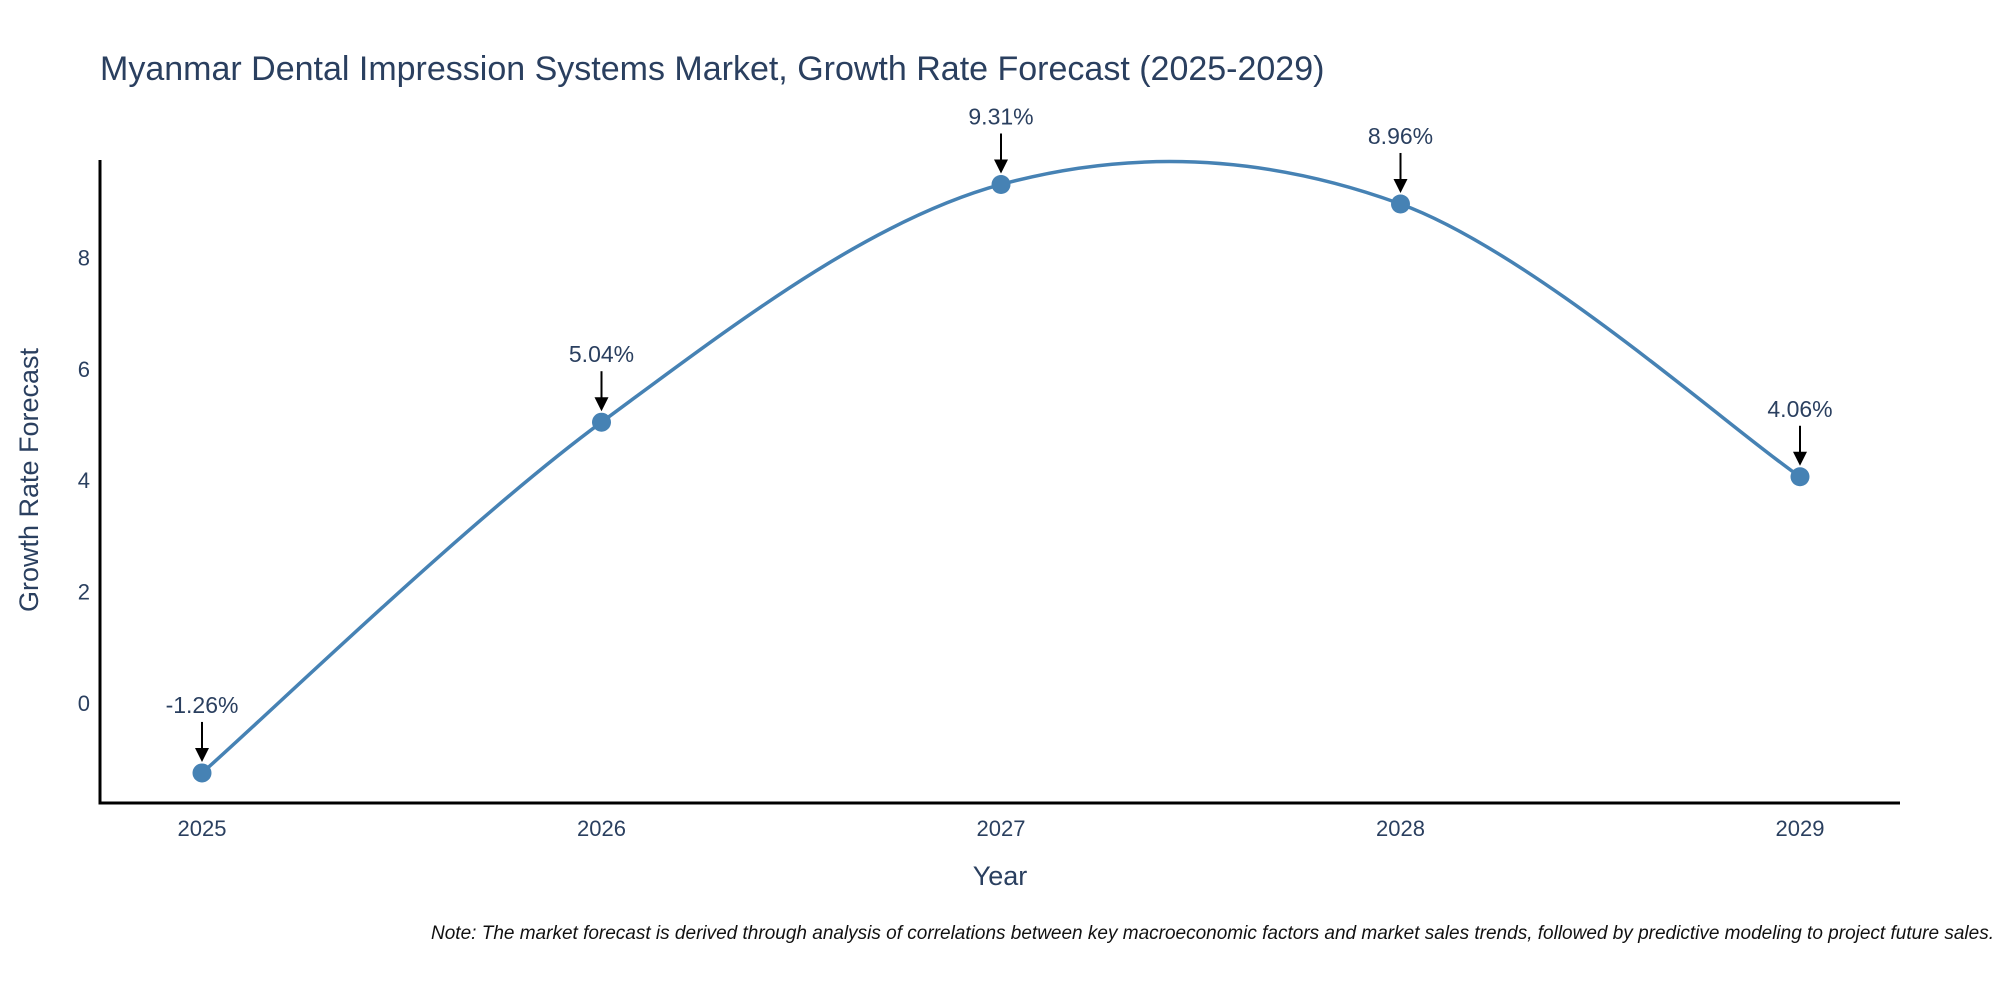 The image size is (2000, 1000). I want to click on y-tick-label: 8, so click(84, 257).